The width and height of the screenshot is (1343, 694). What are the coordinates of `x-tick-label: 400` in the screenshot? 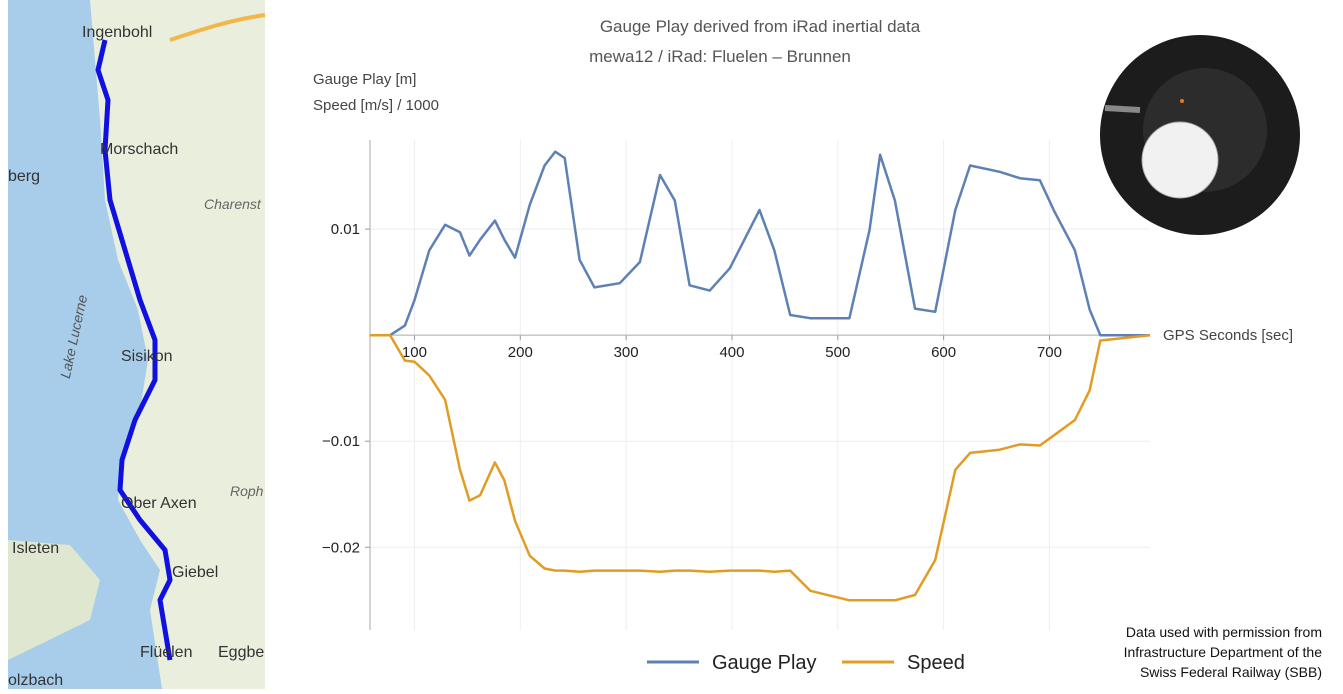 It's located at (731, 352).